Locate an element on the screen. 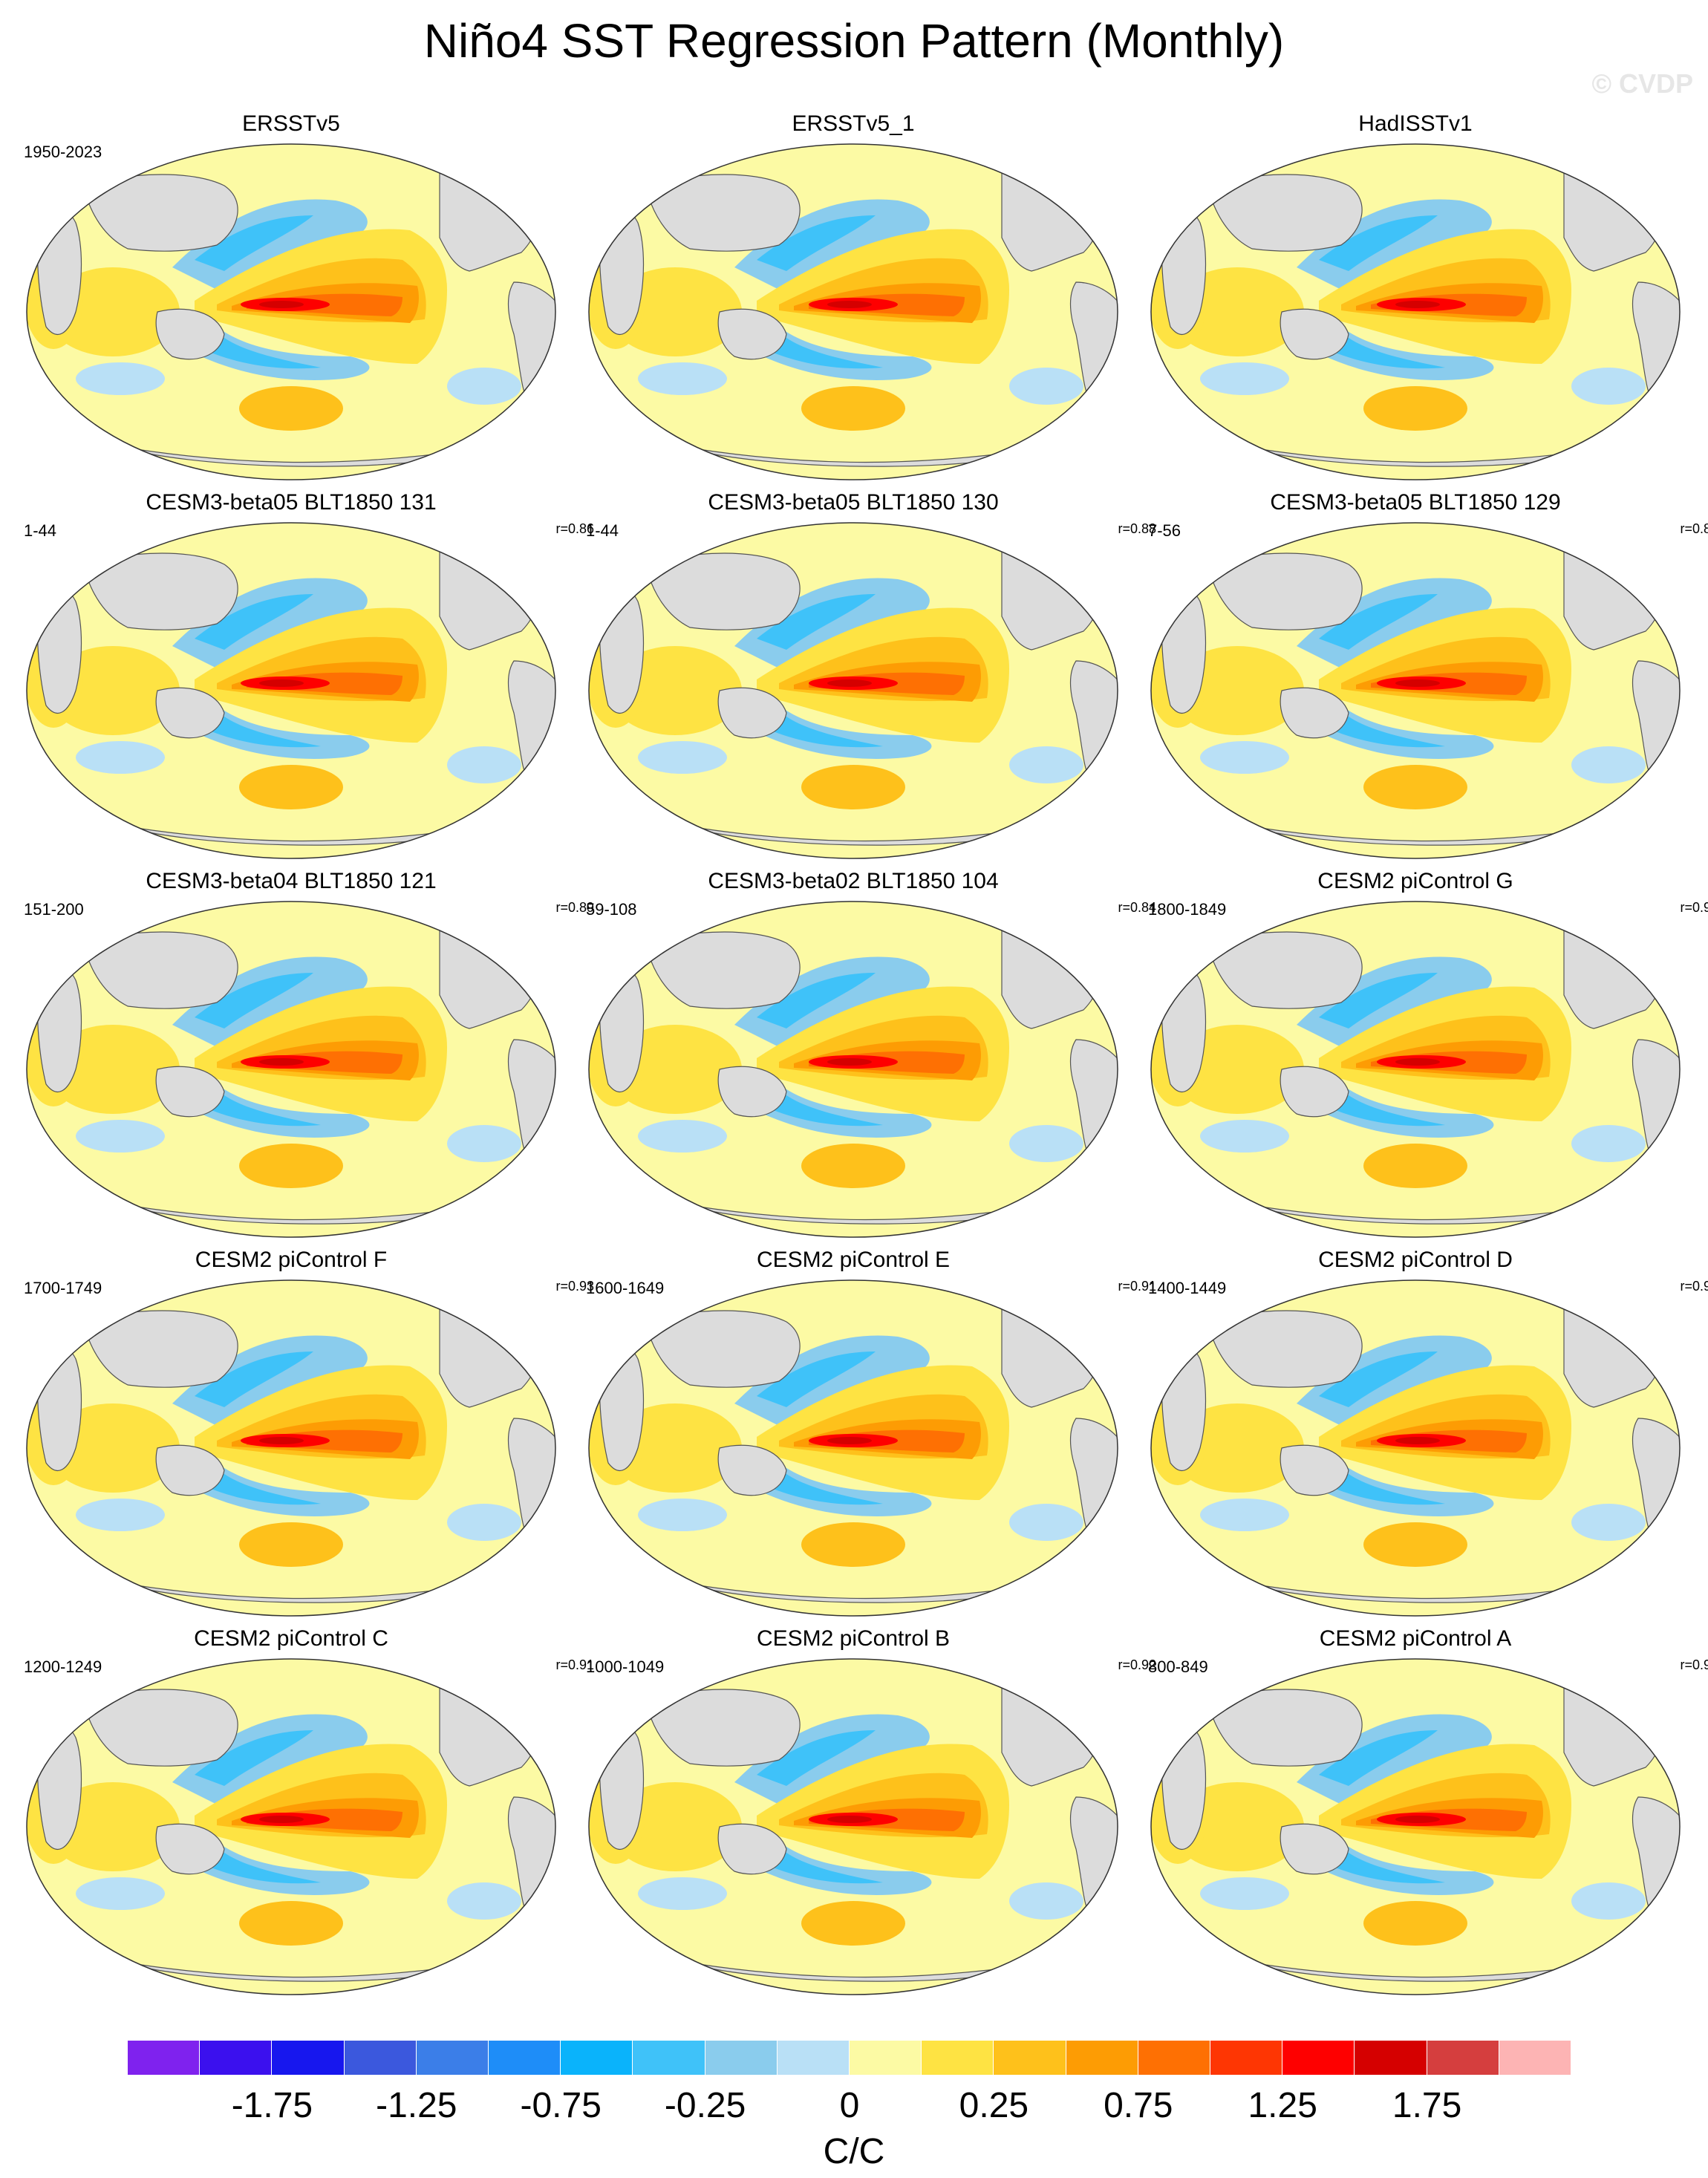  panel-correlation: r=0.86 is located at coordinates (574, 528).